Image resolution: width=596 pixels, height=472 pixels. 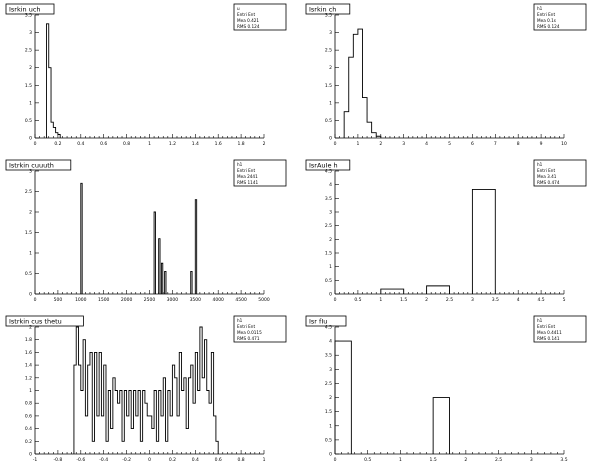 I want to click on y-tick-label: 1.5, so click(x=28, y=233).